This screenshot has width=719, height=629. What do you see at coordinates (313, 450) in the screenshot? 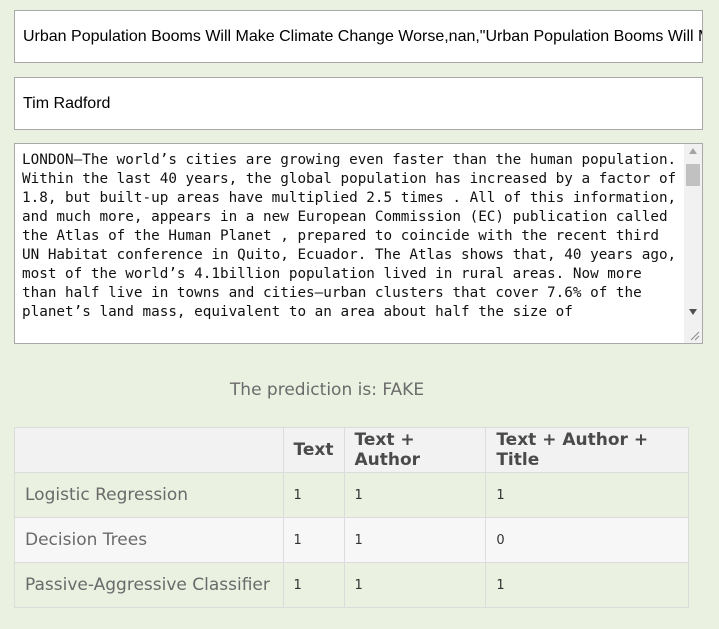
I see `header-text: Text` at bounding box center [313, 450].